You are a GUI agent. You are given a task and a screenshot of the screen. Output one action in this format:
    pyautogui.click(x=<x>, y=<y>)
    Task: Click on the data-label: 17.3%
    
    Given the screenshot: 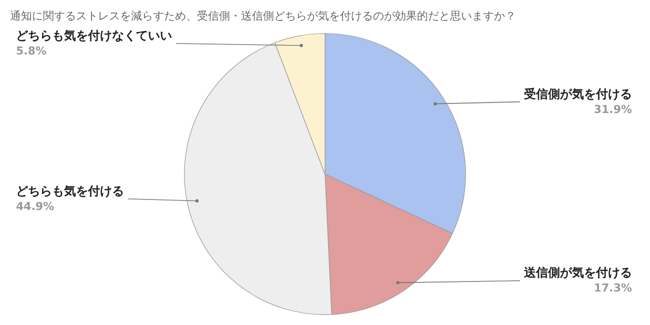 What is the action you would take?
    pyautogui.click(x=613, y=288)
    